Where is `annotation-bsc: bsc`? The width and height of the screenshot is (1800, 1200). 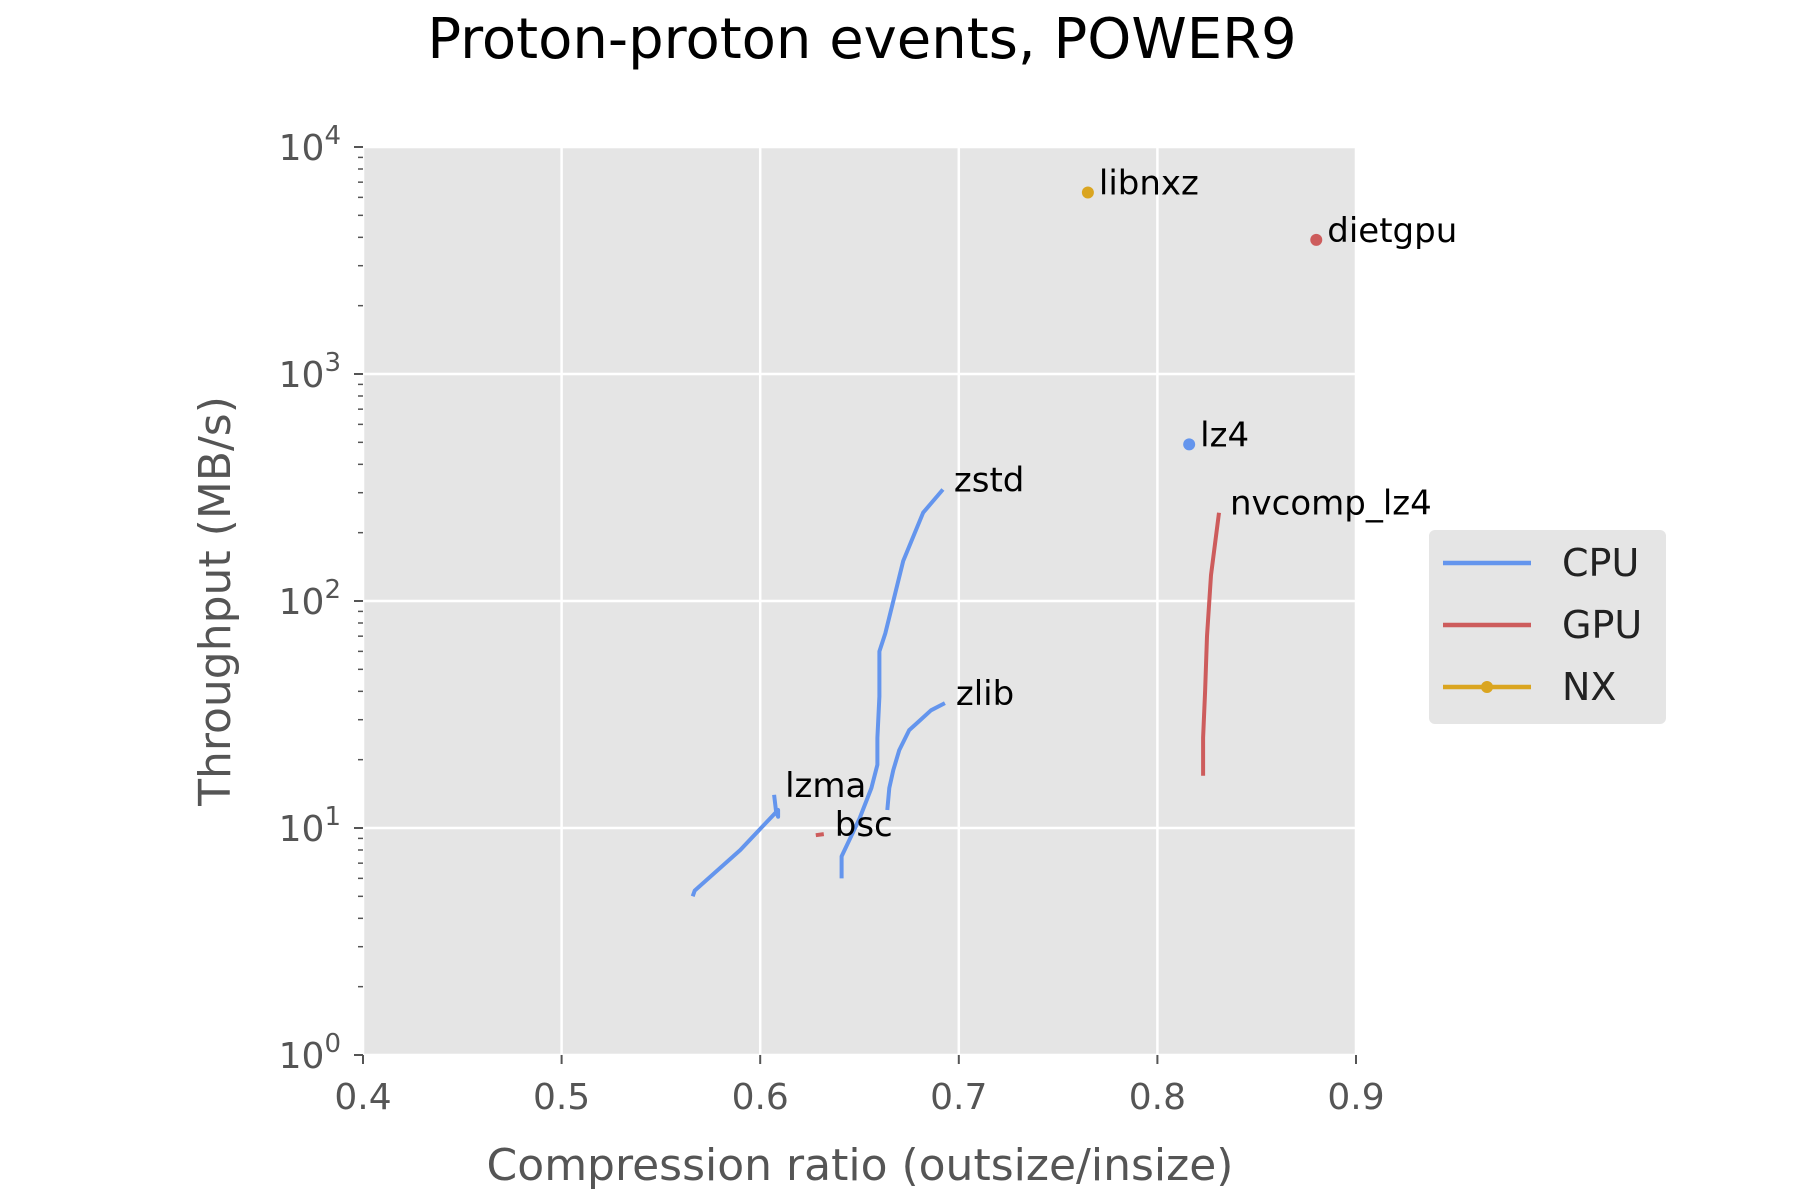
annotation-bsc: bsc is located at coordinates (864, 825).